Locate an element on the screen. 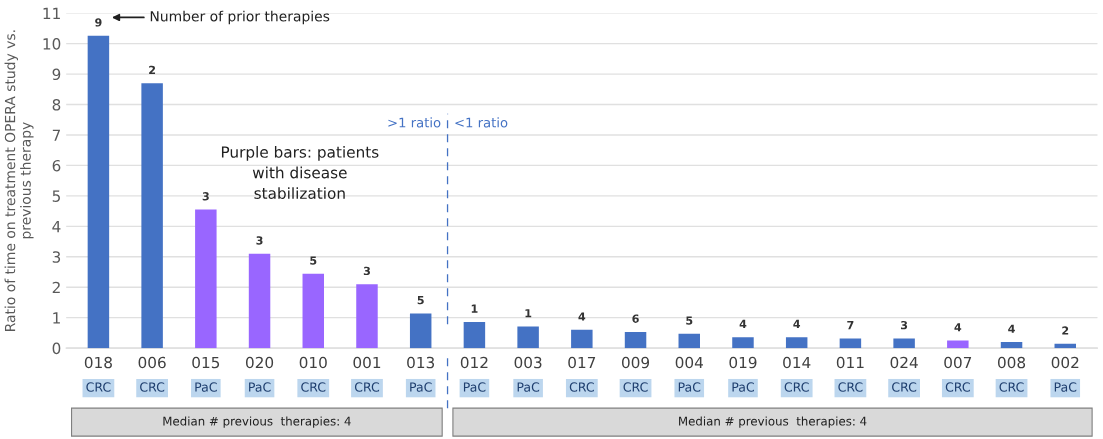 The image size is (1103, 439). x-tick-label: 012 is located at coordinates (474, 362).